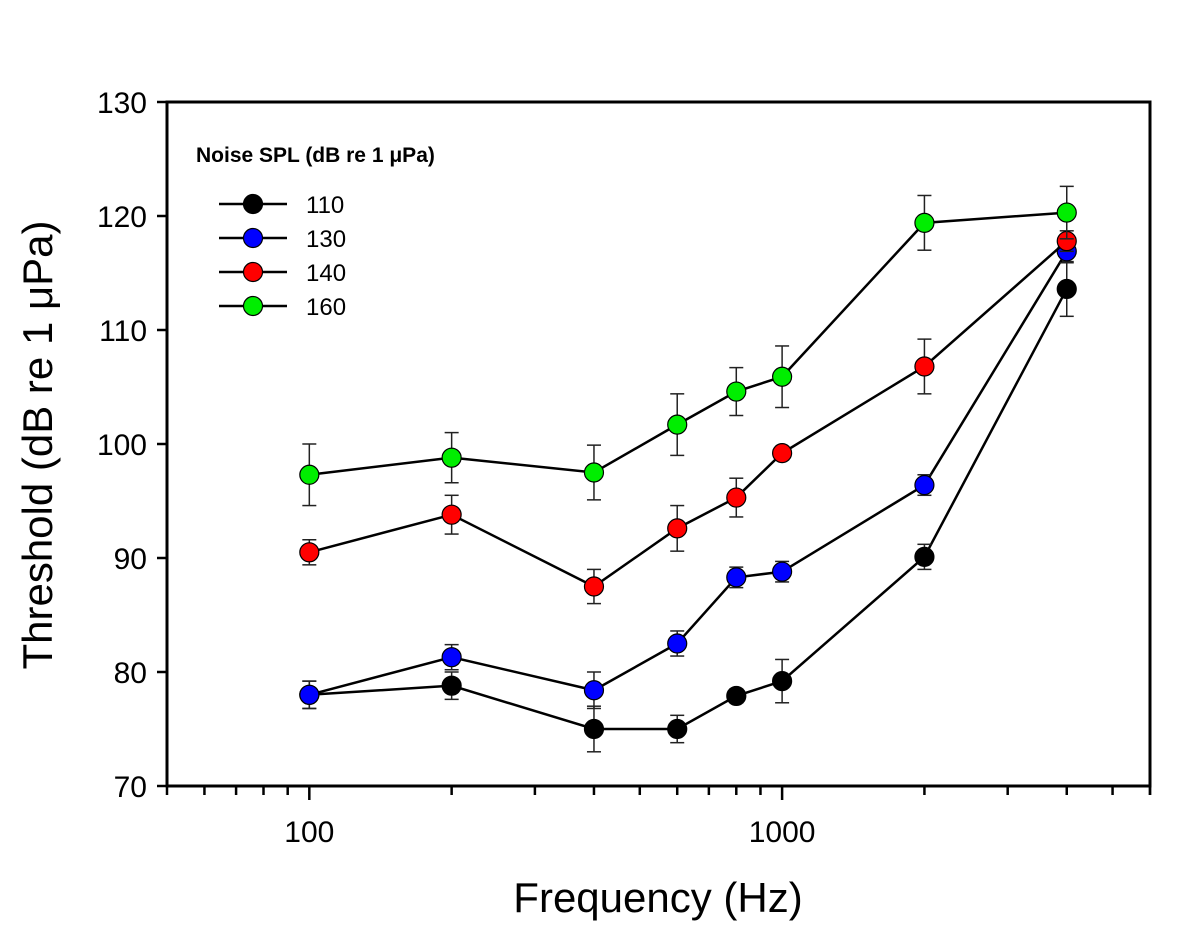 The height and width of the screenshot is (935, 1200). Describe the element at coordinates (325, 205) in the screenshot. I see `legend-label: 110` at that location.